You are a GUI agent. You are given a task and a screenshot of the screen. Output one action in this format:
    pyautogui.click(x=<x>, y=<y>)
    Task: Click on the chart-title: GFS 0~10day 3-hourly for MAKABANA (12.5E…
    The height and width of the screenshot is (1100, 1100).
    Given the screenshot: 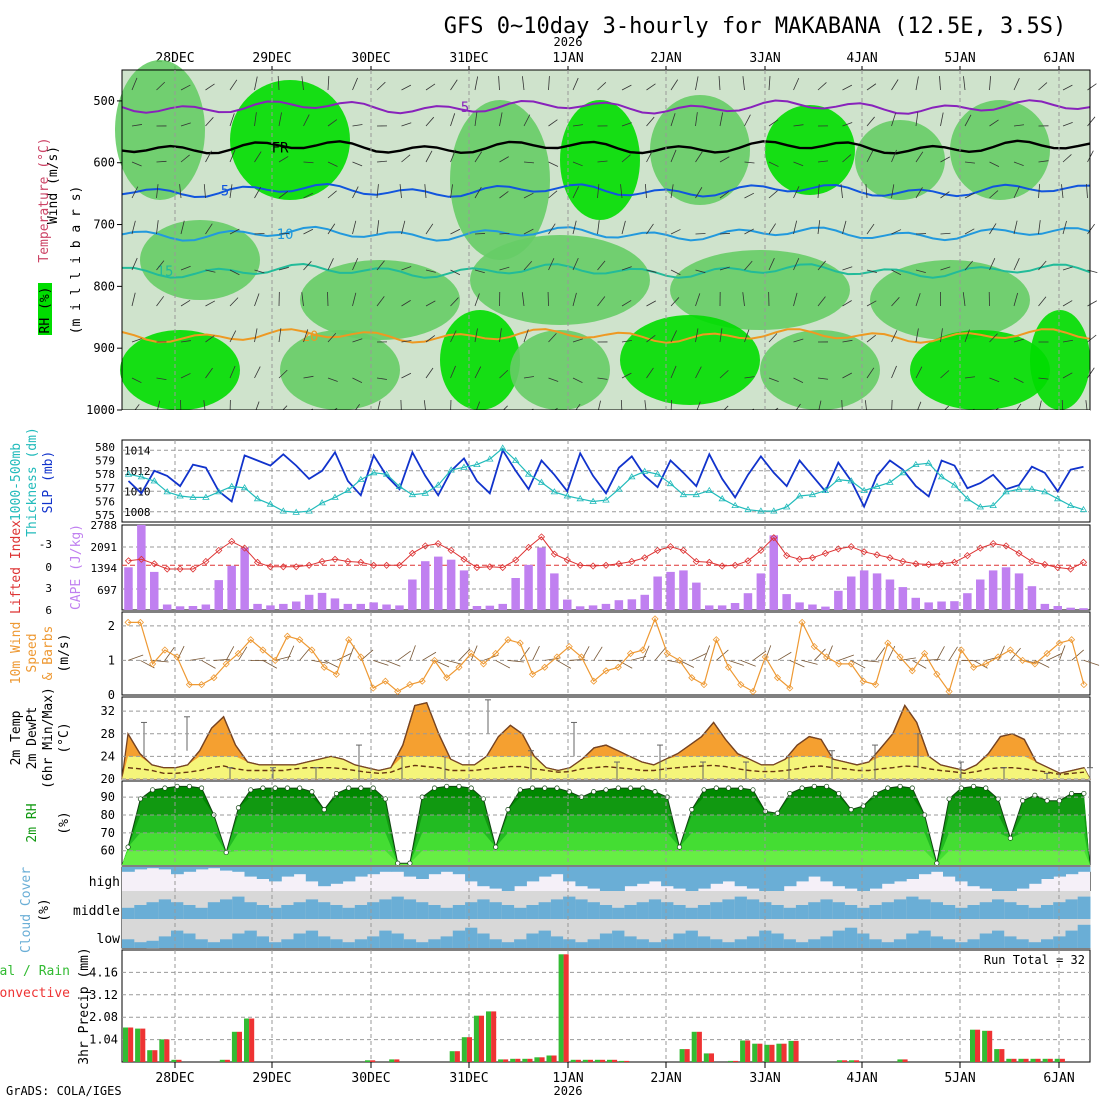 What is the action you would take?
    pyautogui.click(x=755, y=26)
    